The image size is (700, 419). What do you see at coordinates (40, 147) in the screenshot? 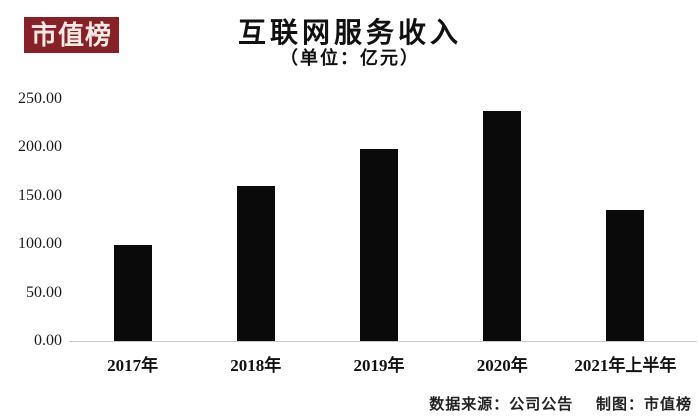
I see `y-tick-label: 200.00` at bounding box center [40, 147].